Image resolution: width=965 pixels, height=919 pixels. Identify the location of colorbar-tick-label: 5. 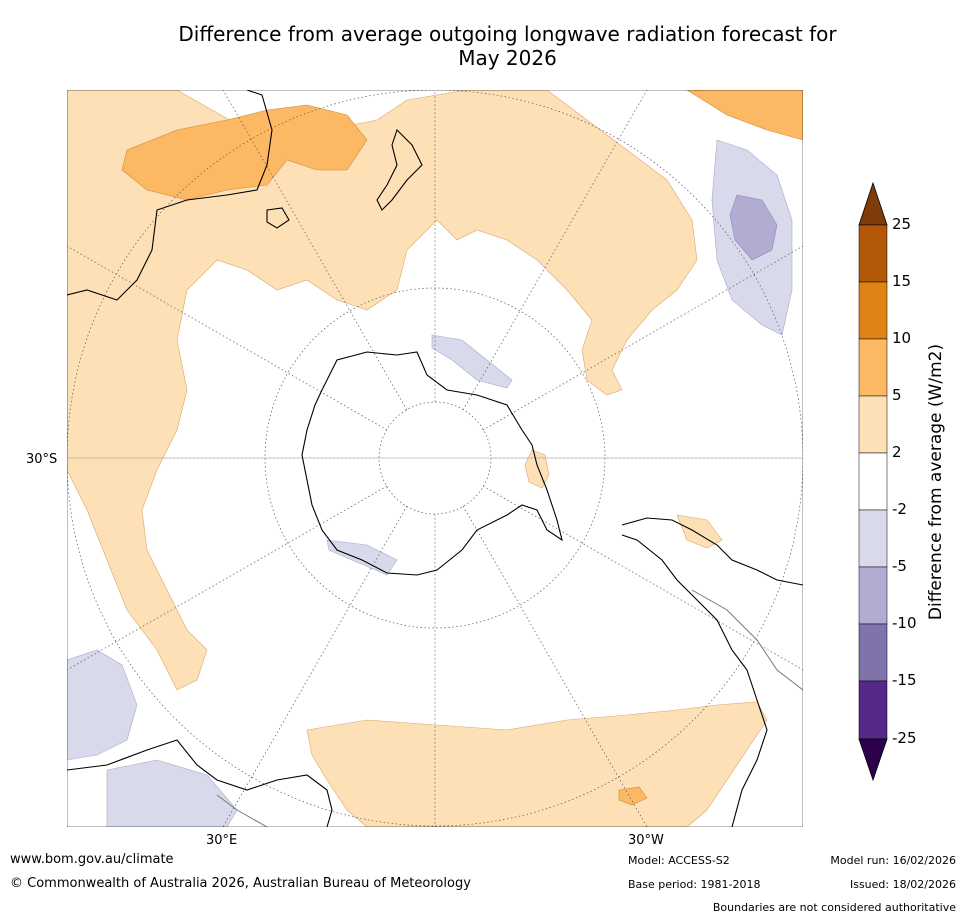
(897, 395).